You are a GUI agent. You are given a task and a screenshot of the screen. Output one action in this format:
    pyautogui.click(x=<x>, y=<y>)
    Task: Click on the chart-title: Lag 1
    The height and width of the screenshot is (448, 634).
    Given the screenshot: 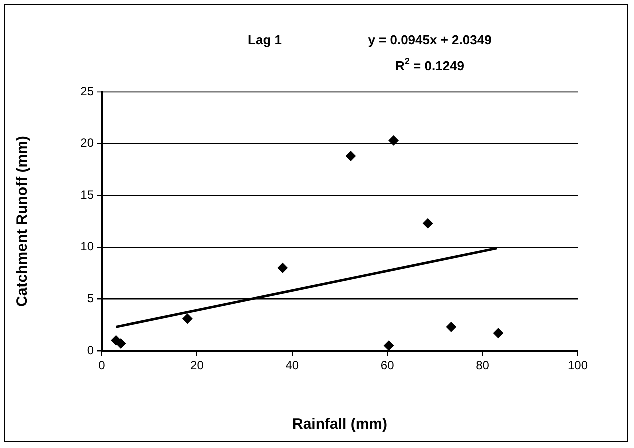 What is the action you would take?
    pyautogui.click(x=265, y=40)
    